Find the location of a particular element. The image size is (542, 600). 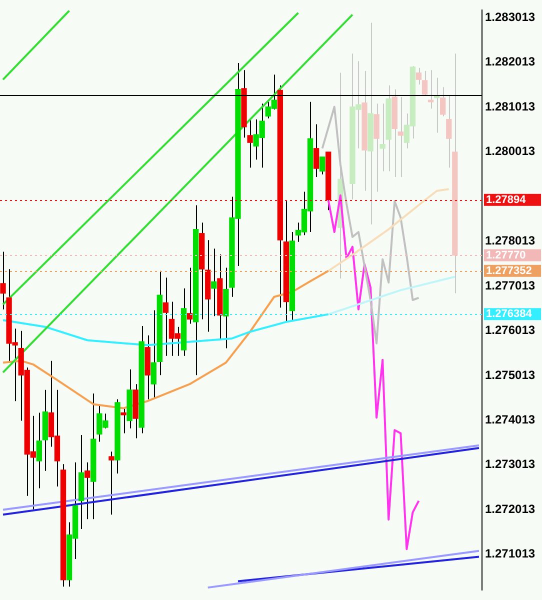

ref-line-label: 1.276384 is located at coordinates (509, 314).